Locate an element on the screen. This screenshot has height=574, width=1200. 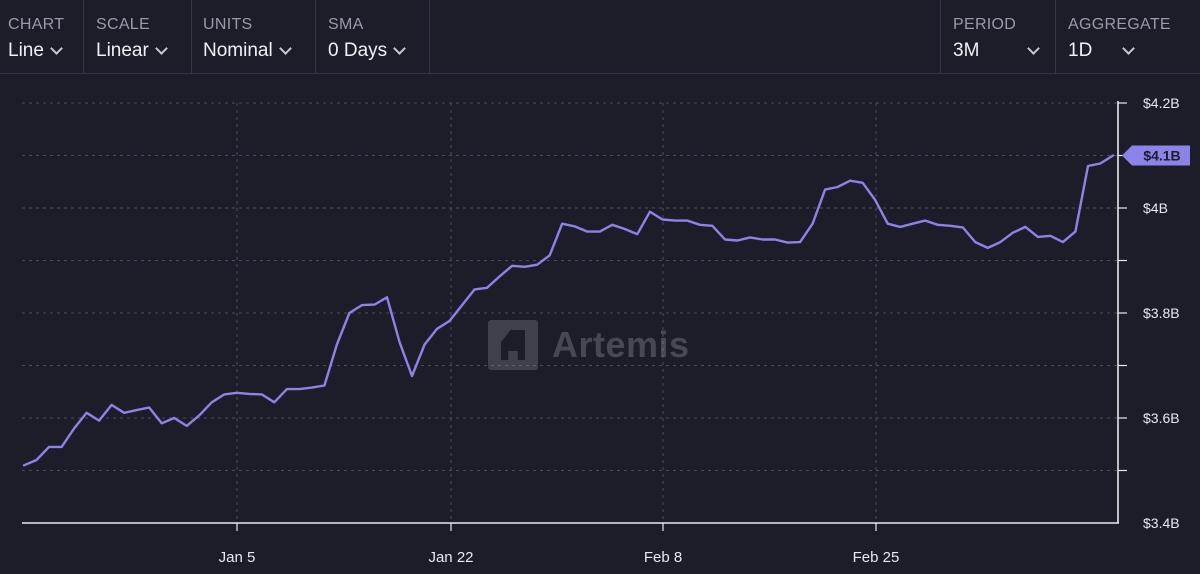
last-value-marker: $4.1B is located at coordinates (1156, 155).